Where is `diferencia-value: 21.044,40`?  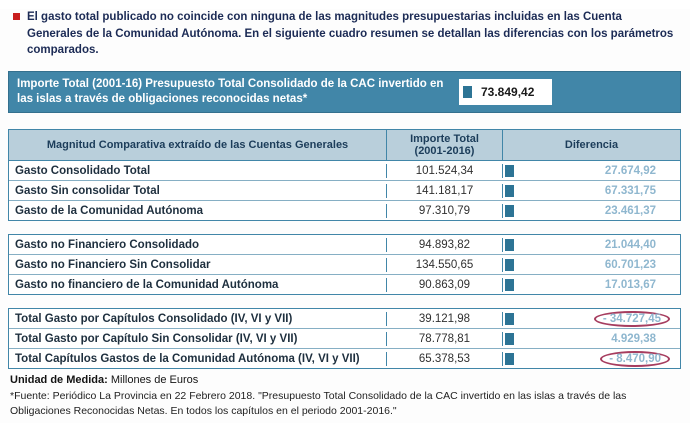 diferencia-value: 21.044,40 is located at coordinates (630, 244).